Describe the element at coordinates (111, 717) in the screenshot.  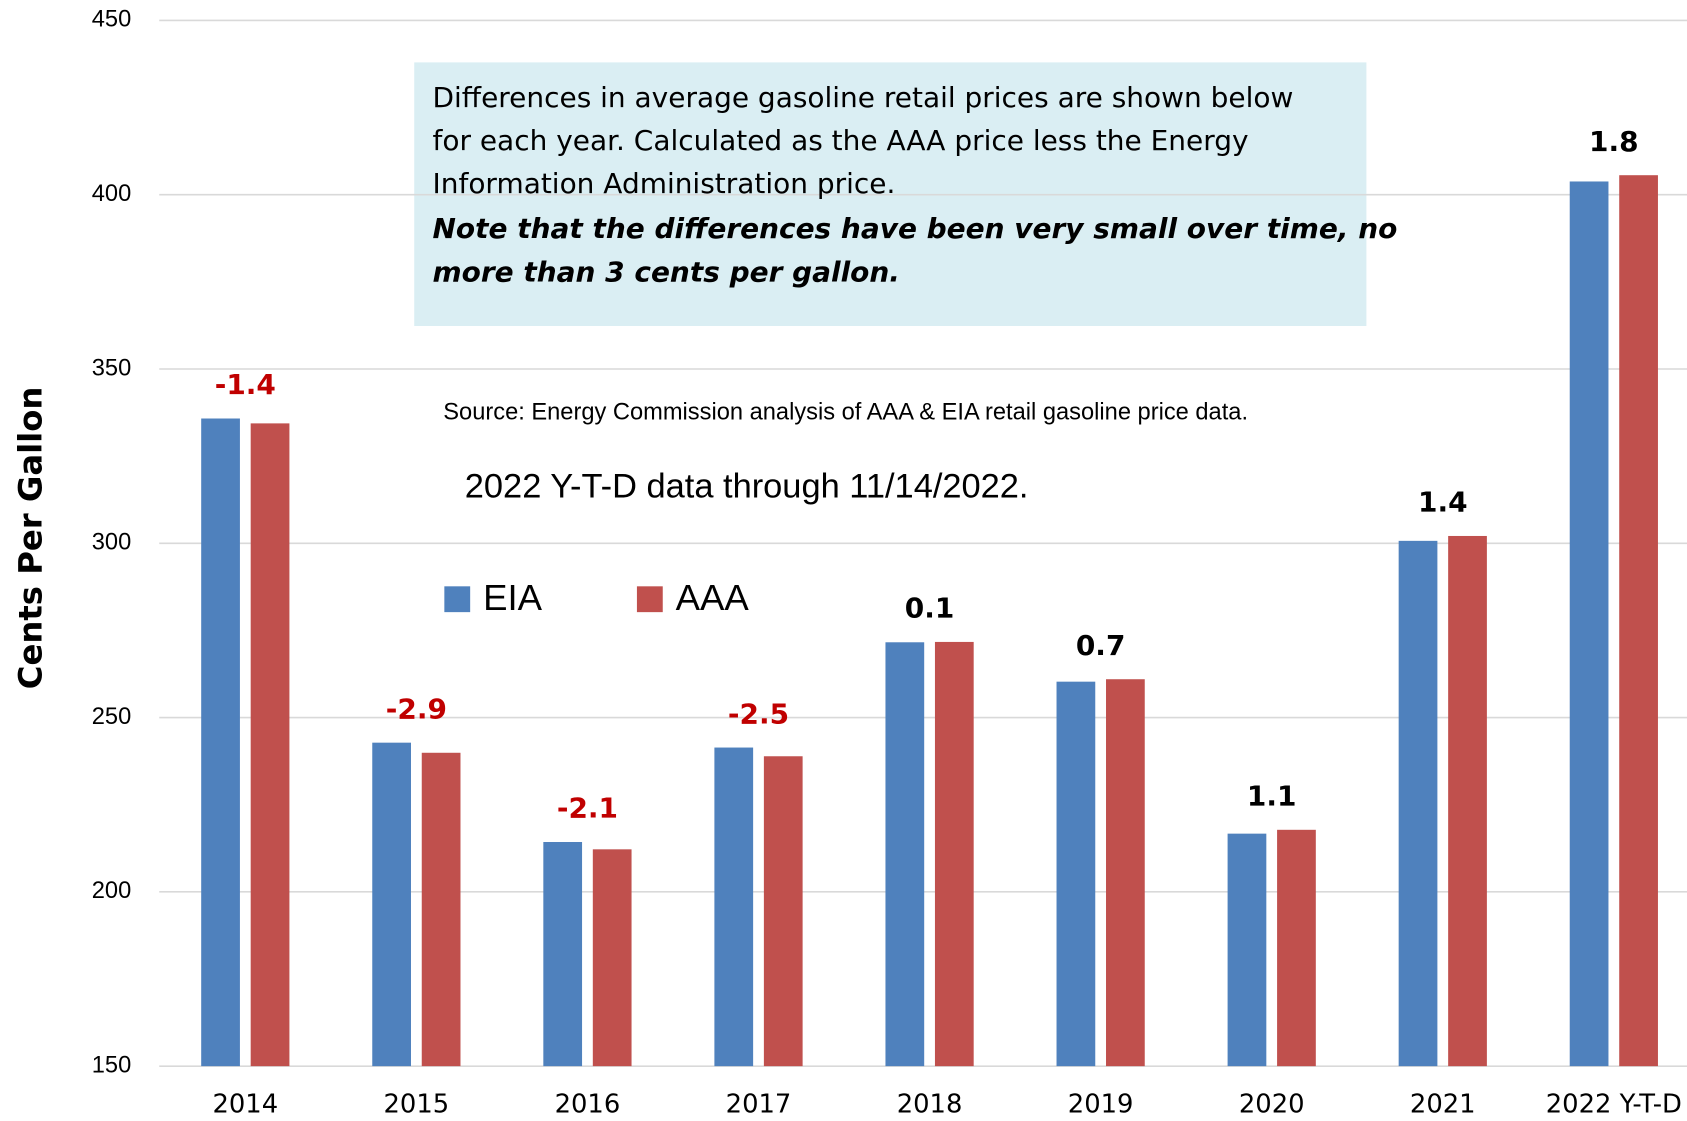
I see `y-tick-label: 250` at that location.